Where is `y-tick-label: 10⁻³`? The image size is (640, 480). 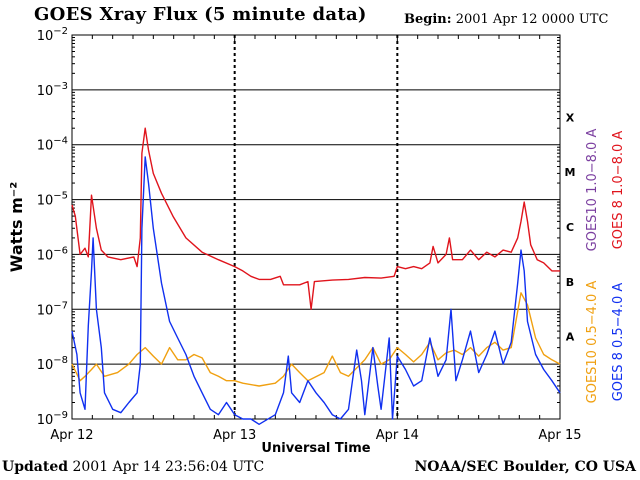 y-tick-label: 10⁻³ is located at coordinates (52, 90).